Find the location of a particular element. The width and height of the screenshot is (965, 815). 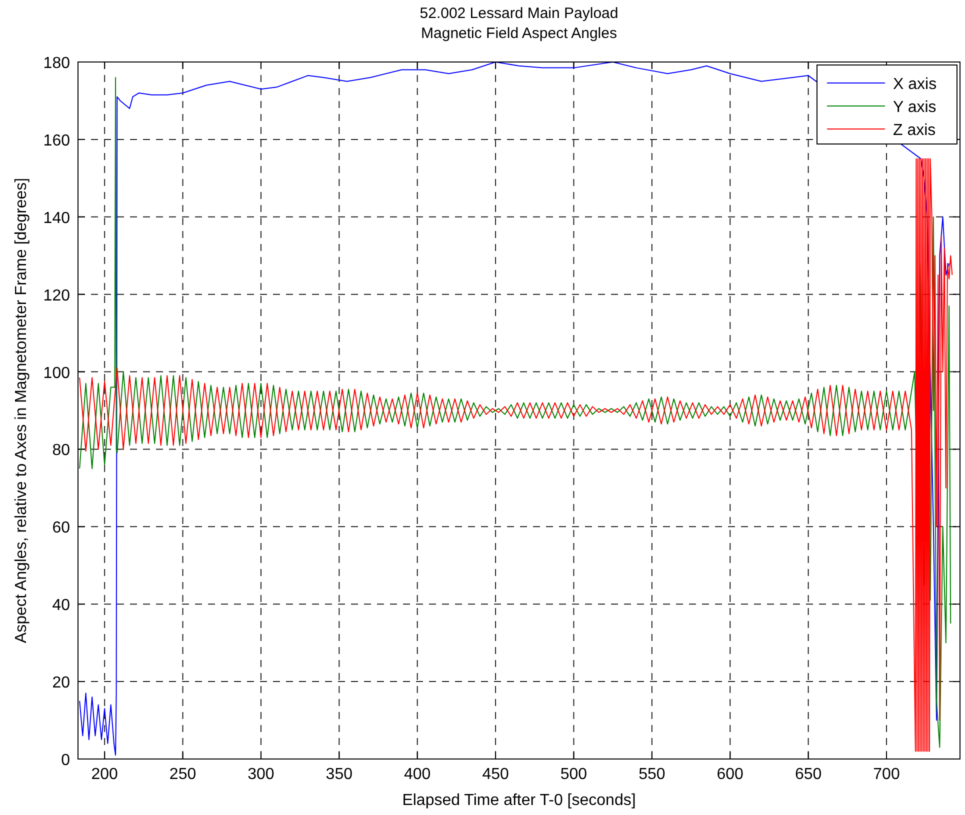

y-tick-label: 40 is located at coordinates (61, 605).